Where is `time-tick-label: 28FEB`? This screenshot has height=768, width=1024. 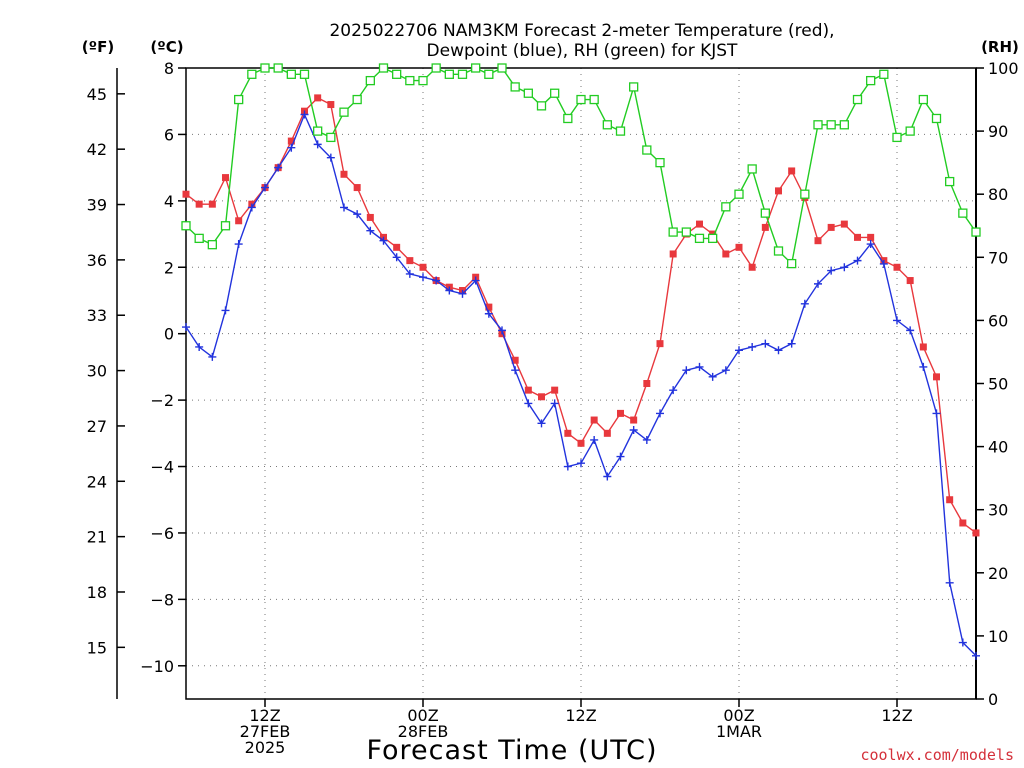 time-tick-label: 28FEB is located at coordinates (423, 731).